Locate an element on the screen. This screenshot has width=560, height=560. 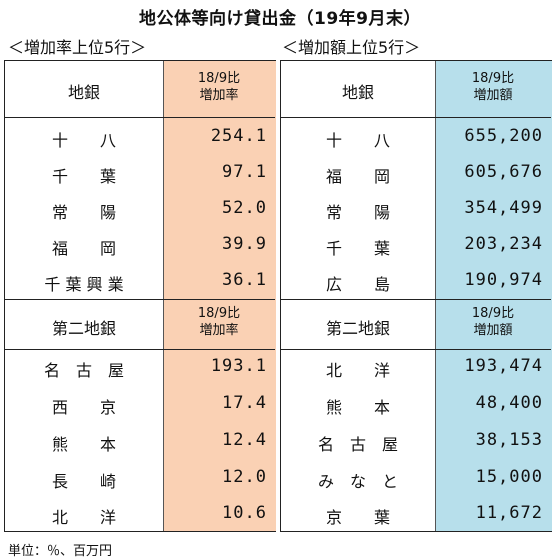
chigin-rate-header-line2: 増加率 is located at coordinates (219, 95).